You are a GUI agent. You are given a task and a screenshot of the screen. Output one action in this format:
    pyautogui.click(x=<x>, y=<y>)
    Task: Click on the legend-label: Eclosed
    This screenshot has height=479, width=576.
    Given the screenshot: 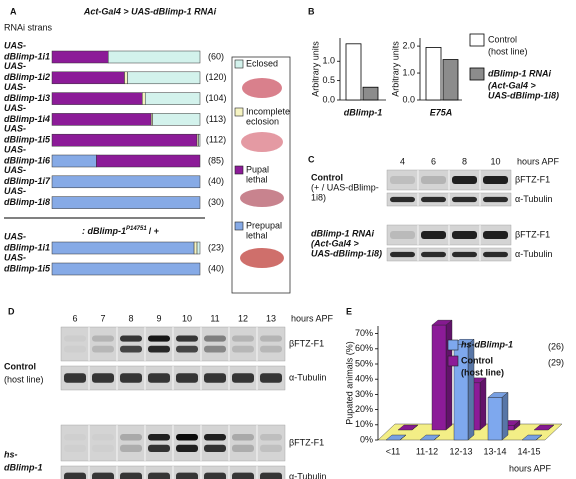 What is the action you would take?
    pyautogui.click(x=262, y=63)
    